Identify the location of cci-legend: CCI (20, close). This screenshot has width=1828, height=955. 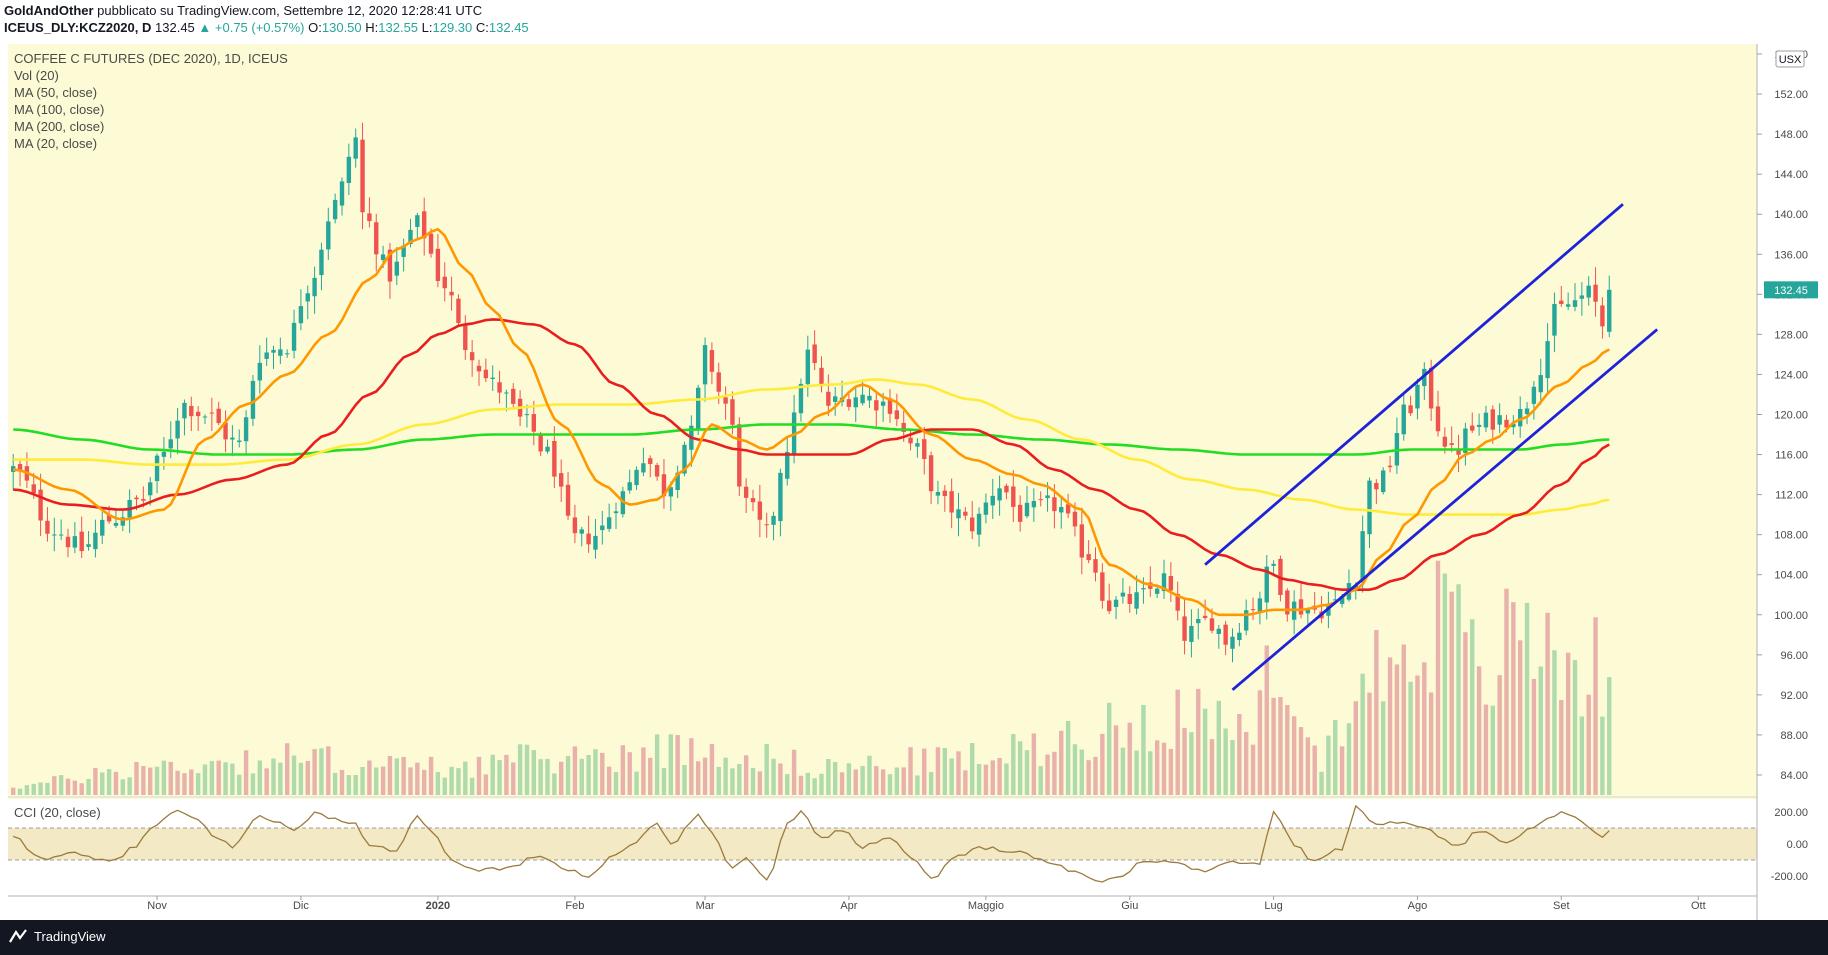
(57, 812).